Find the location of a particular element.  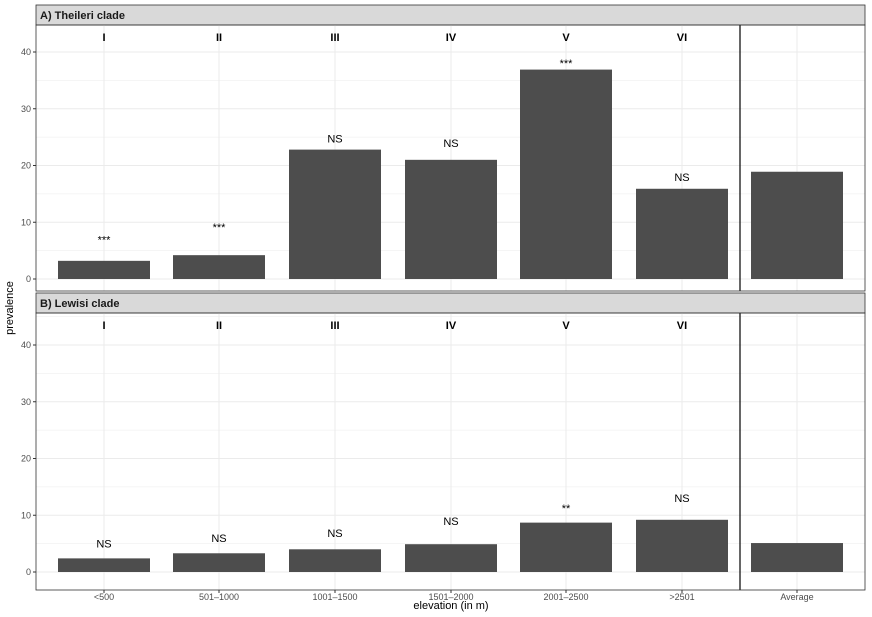

x-tick-label: 2001–2500 is located at coordinates (565, 597).